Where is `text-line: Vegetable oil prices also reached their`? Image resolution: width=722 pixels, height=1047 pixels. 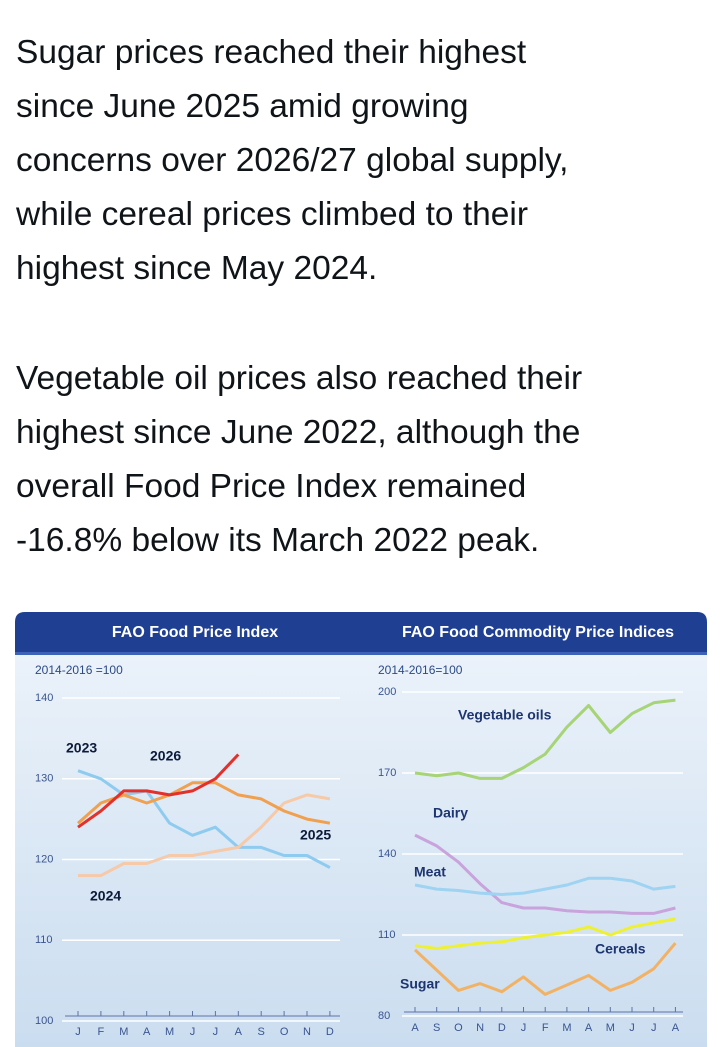
text-line: Vegetable oil prices also reached their is located at coordinates (299, 378).